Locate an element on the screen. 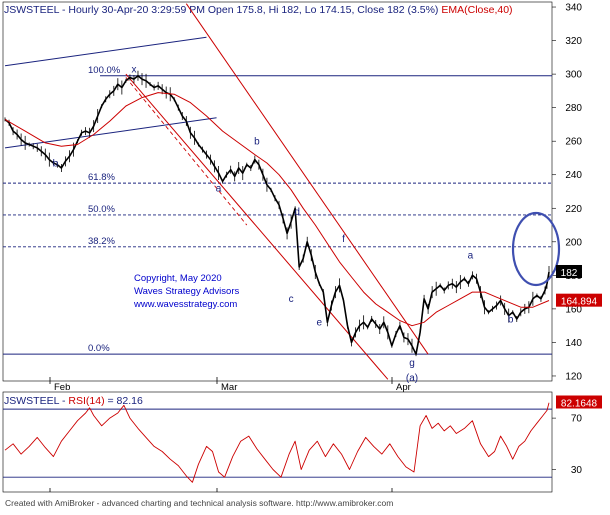 The height and width of the screenshot is (515, 610). y-tick-label: 200 is located at coordinates (573, 242).